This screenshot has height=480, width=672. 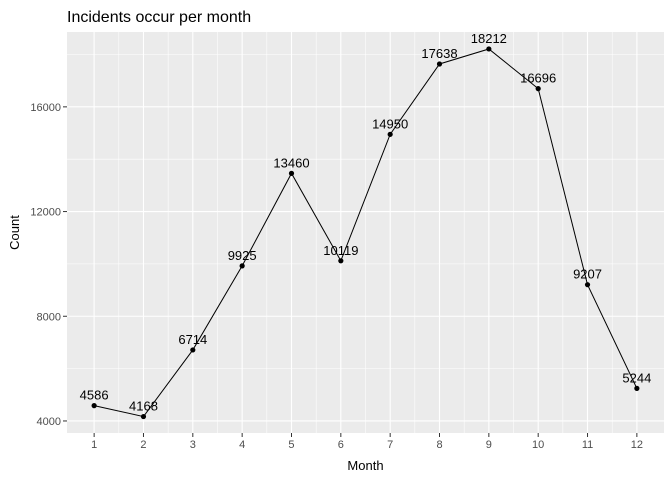 What do you see at coordinates (94, 445) in the screenshot?
I see `x-tick-label: 1` at bounding box center [94, 445].